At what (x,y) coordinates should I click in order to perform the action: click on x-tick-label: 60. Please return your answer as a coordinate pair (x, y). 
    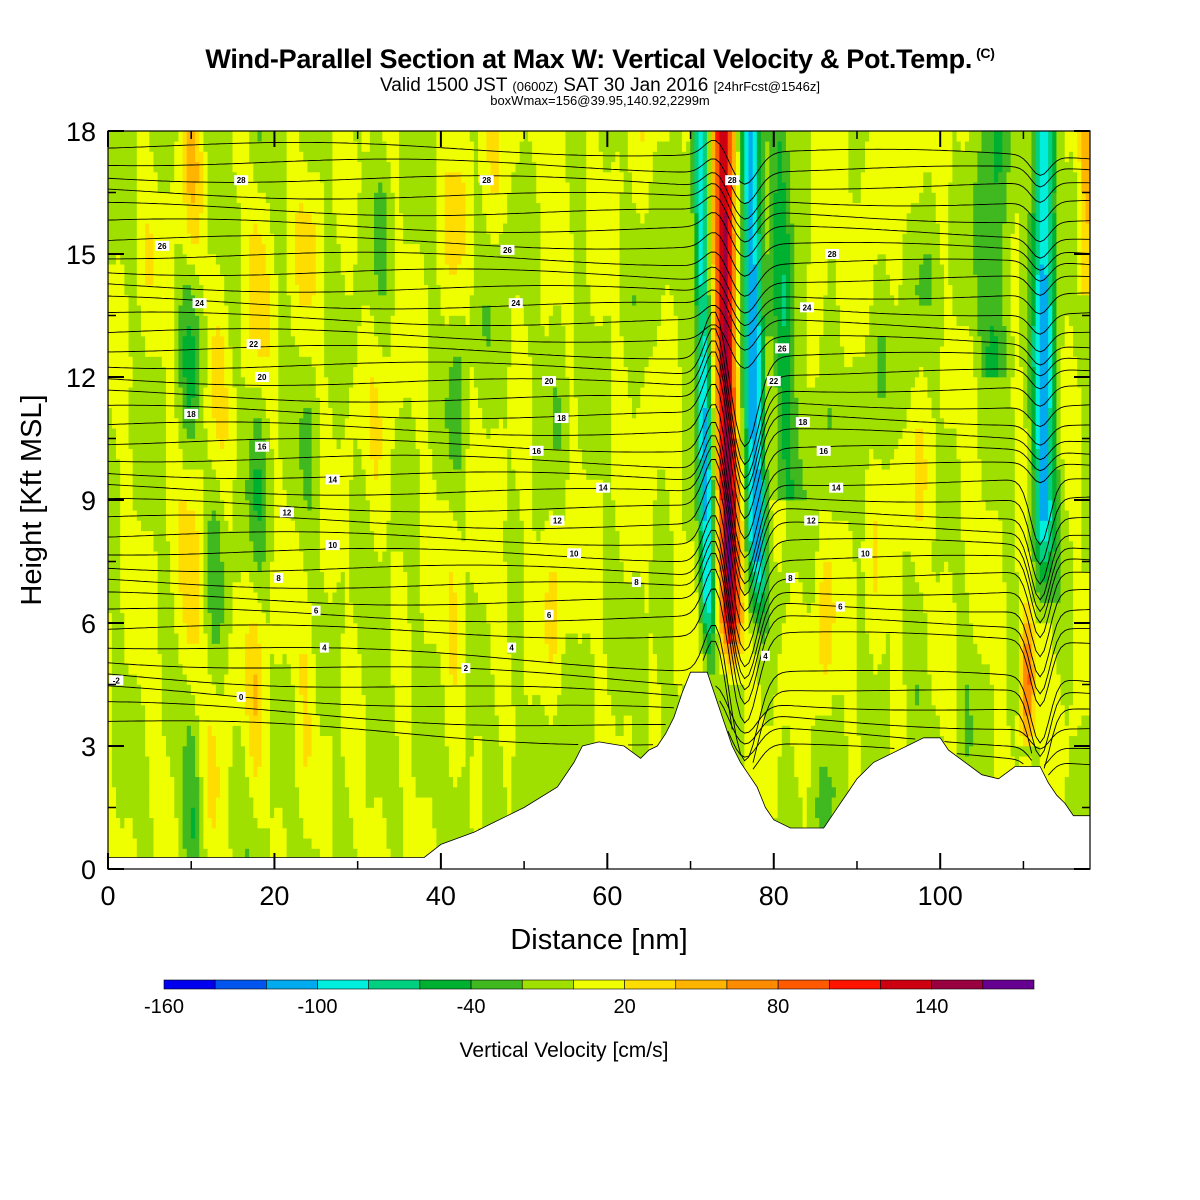
    Looking at the image, I should click on (607, 896).